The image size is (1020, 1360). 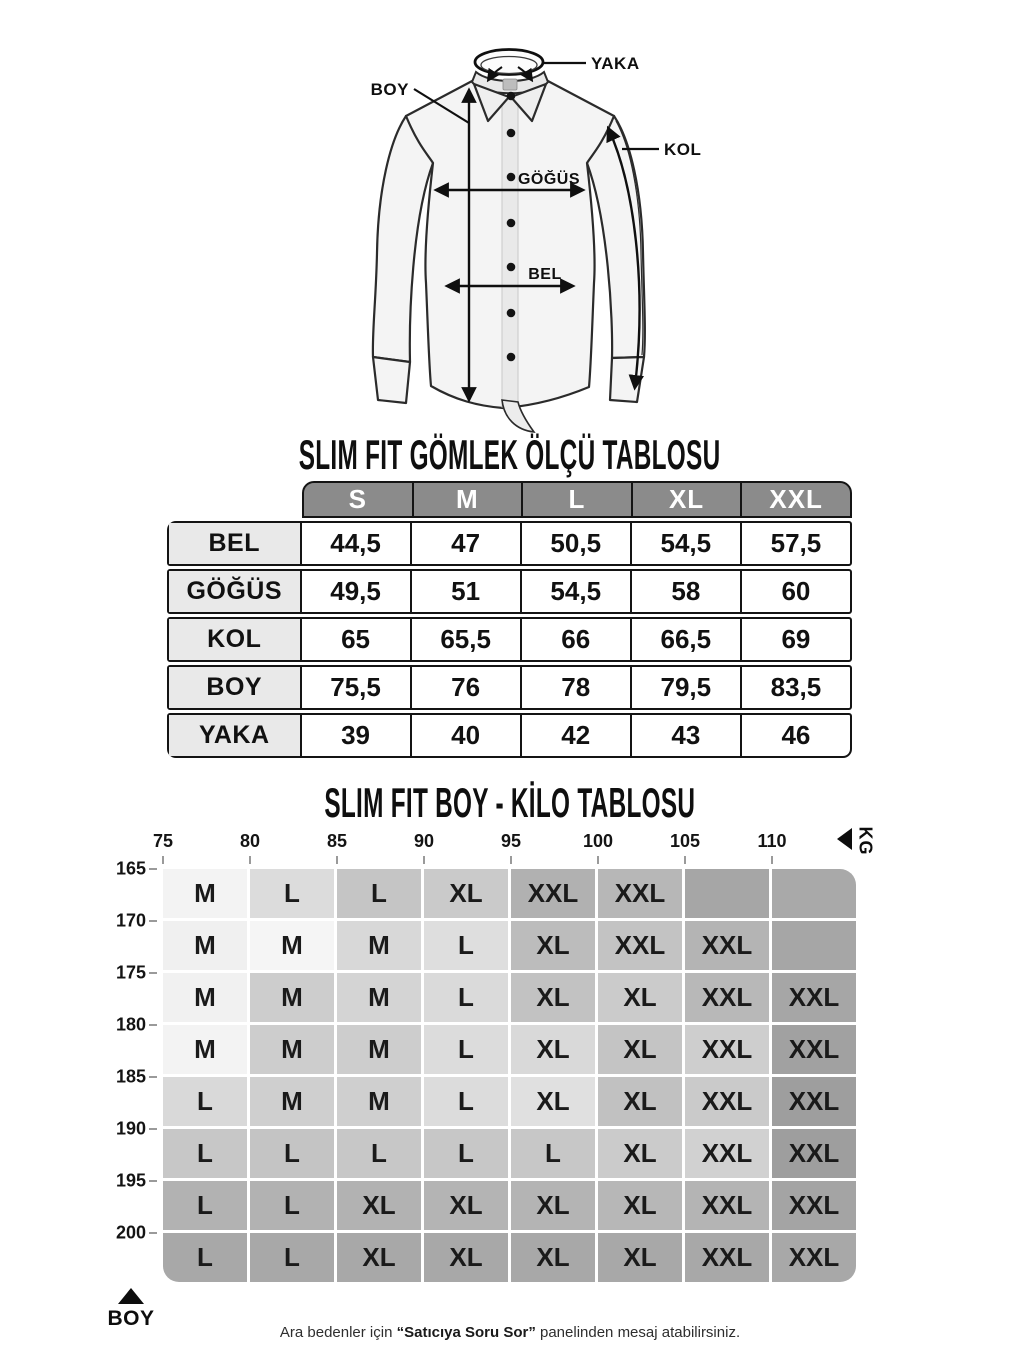 What do you see at coordinates (355, 735) in the screenshot?
I see `size-value-cell: 39` at bounding box center [355, 735].